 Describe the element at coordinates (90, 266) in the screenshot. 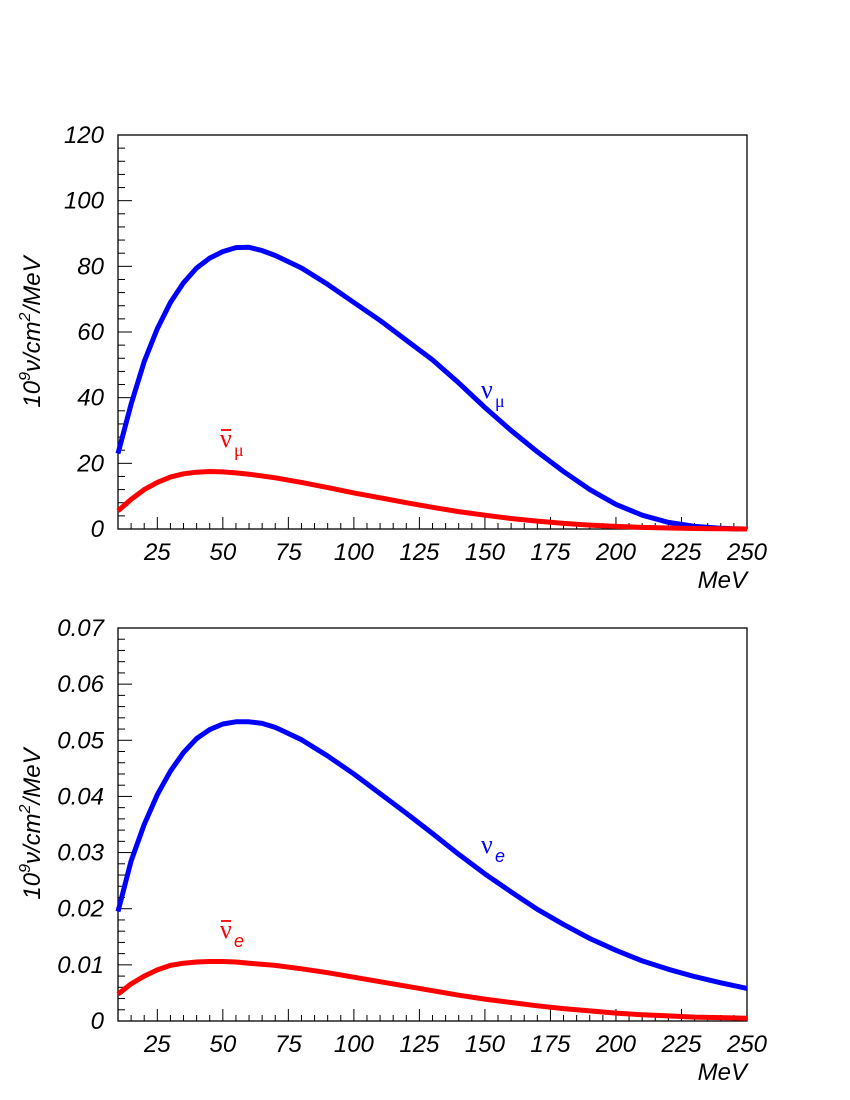

I see `y-tick-label: 80` at that location.